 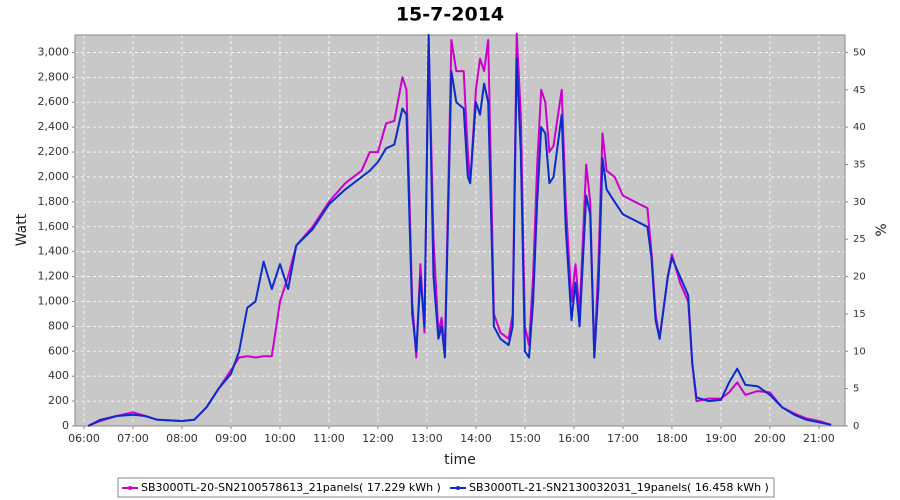 I want to click on y2-tick-label: 15, so click(x=859, y=314).